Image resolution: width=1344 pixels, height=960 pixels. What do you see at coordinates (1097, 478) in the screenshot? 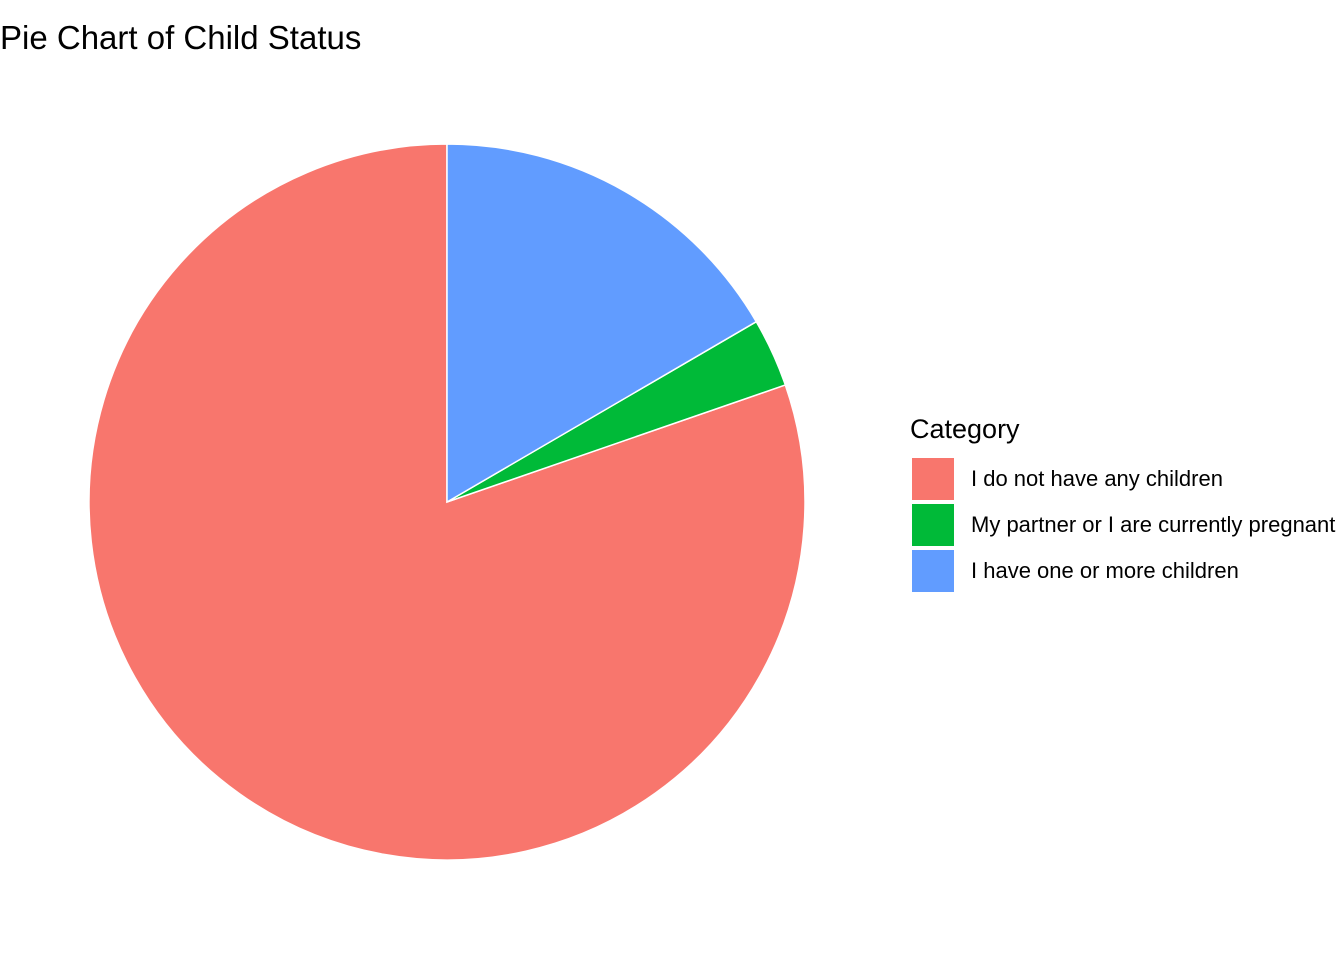
I see `legend-label: I do not have any children` at bounding box center [1097, 478].